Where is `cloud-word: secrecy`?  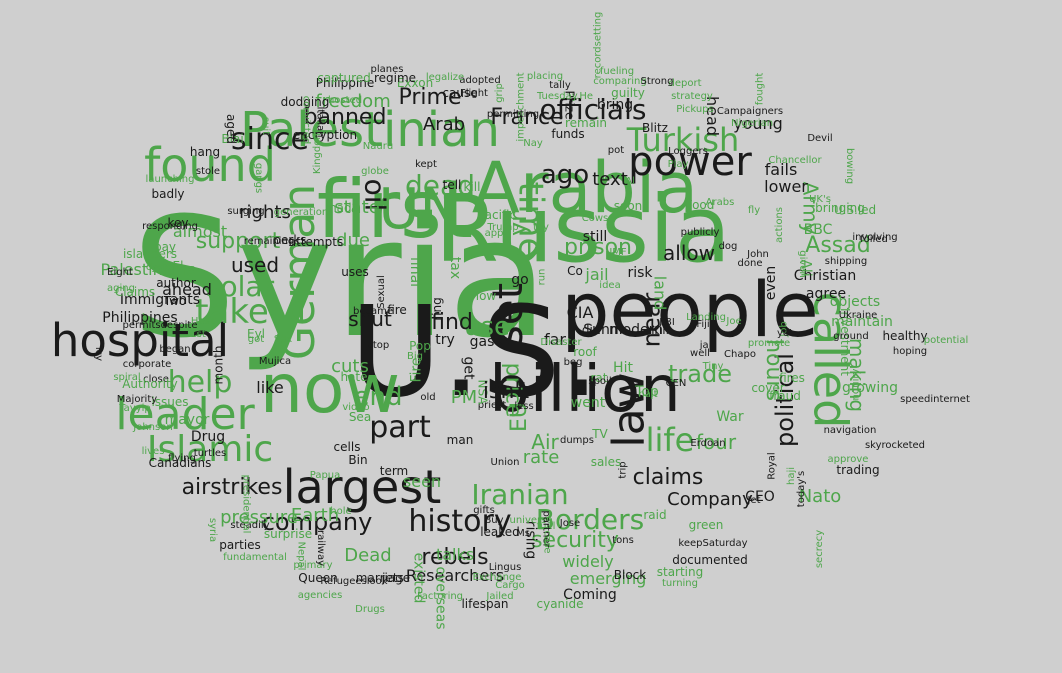
cloud-word: secrecy is located at coordinates (819, 549).